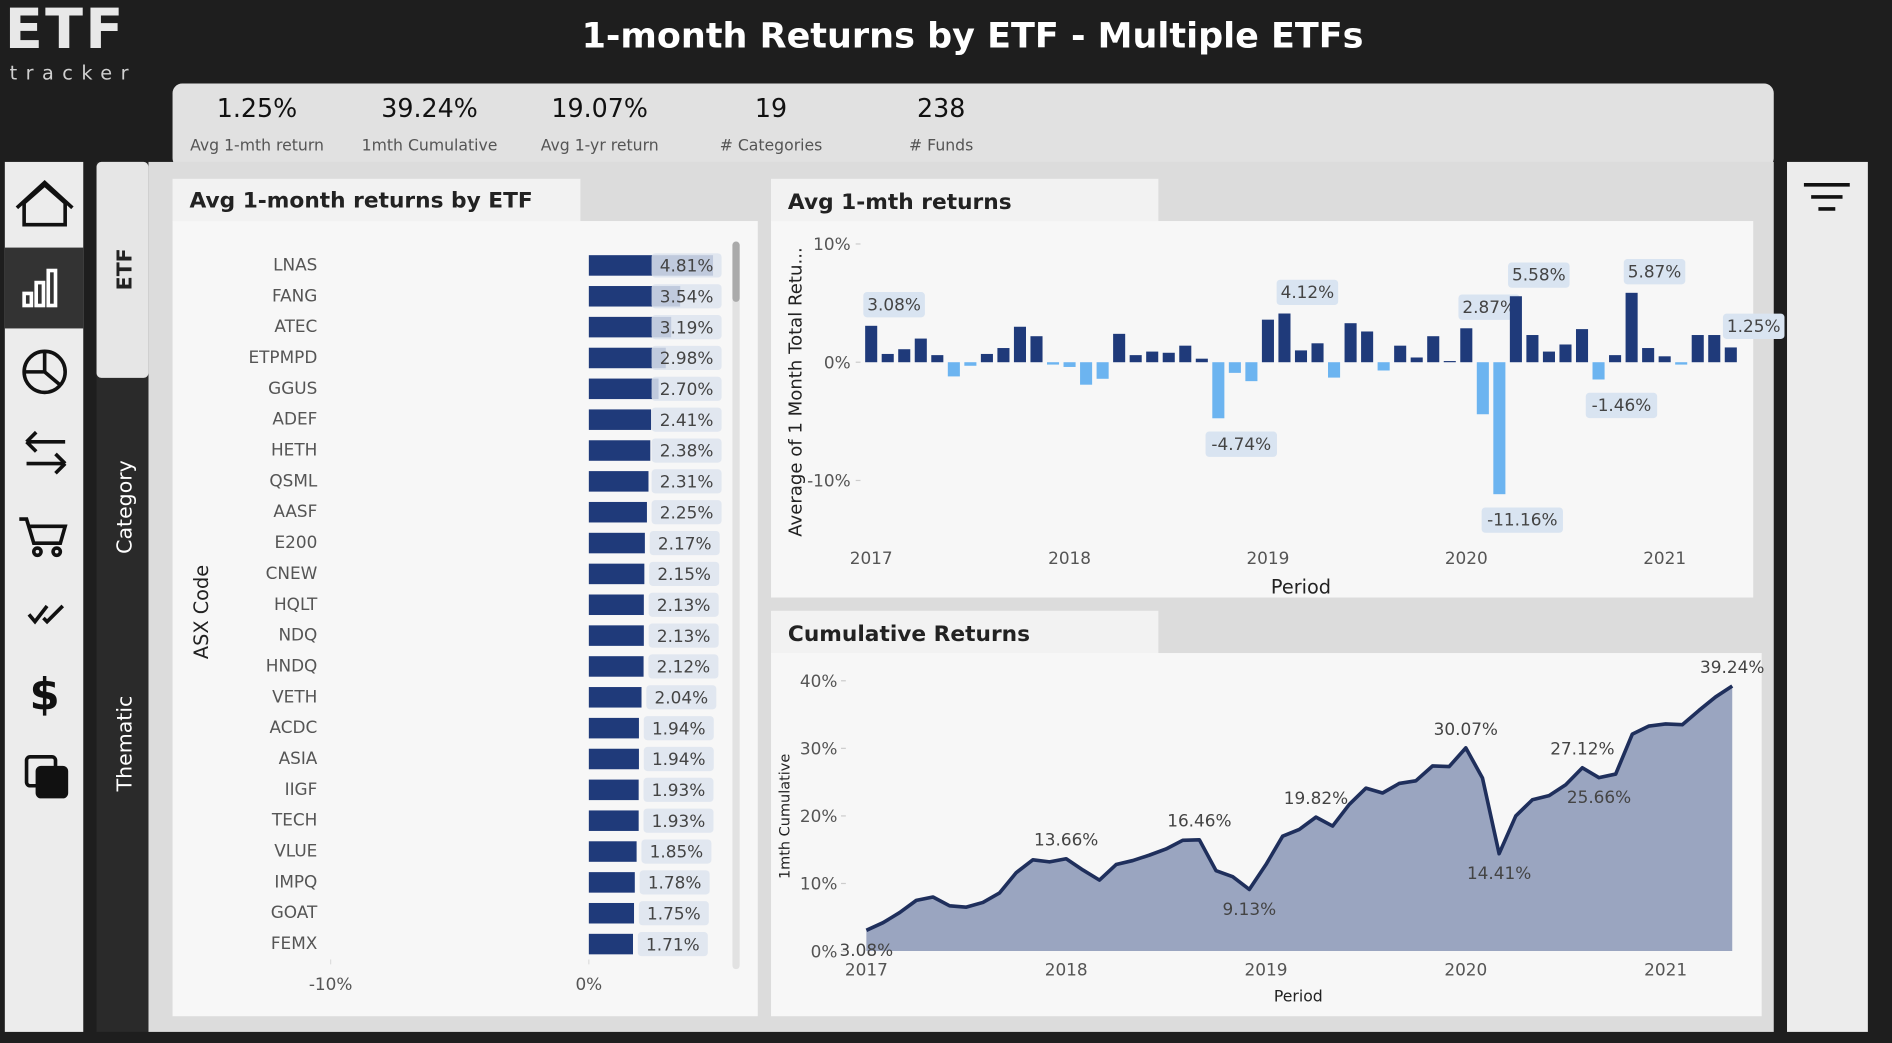 The image size is (1892, 1043). Describe the element at coordinates (1754, 326) in the screenshot. I see `data-label: 1.25%` at that location.